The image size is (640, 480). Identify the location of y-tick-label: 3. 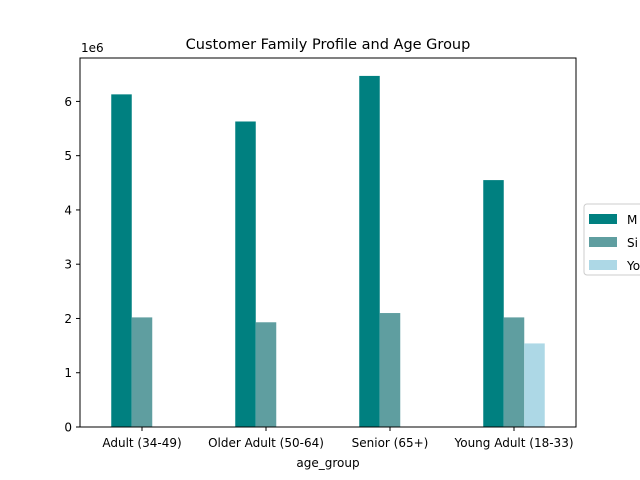
(68, 265).